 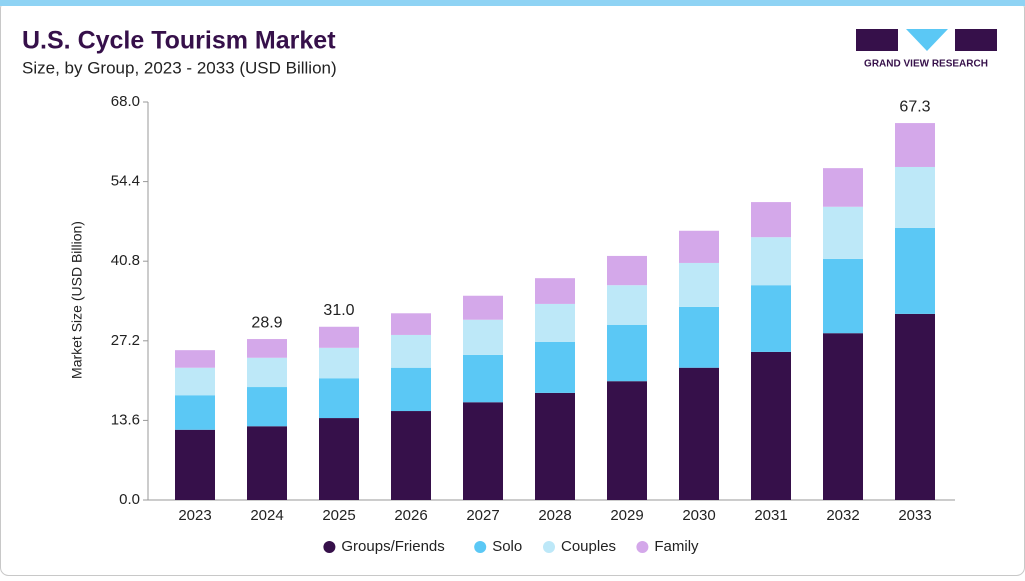 What do you see at coordinates (914, 515) in the screenshot?
I see `x-tick-label: 2033` at bounding box center [914, 515].